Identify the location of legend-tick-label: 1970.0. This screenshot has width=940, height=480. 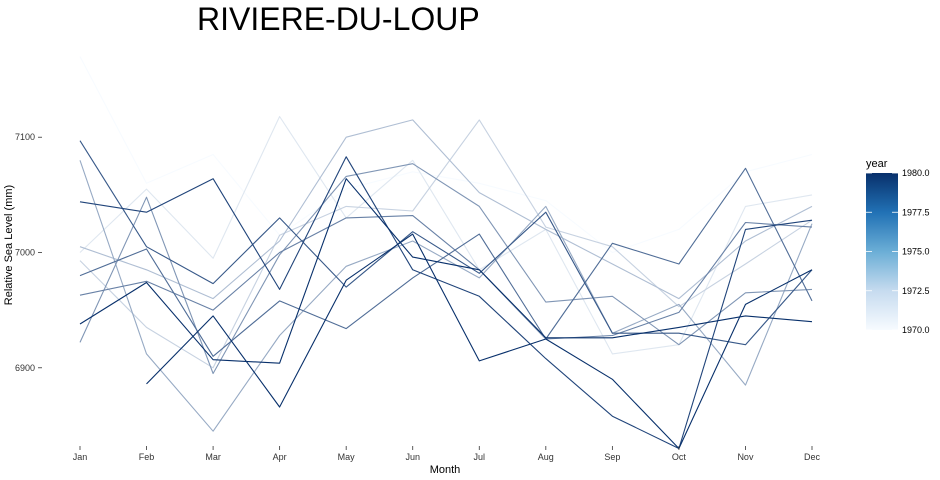
(916, 330).